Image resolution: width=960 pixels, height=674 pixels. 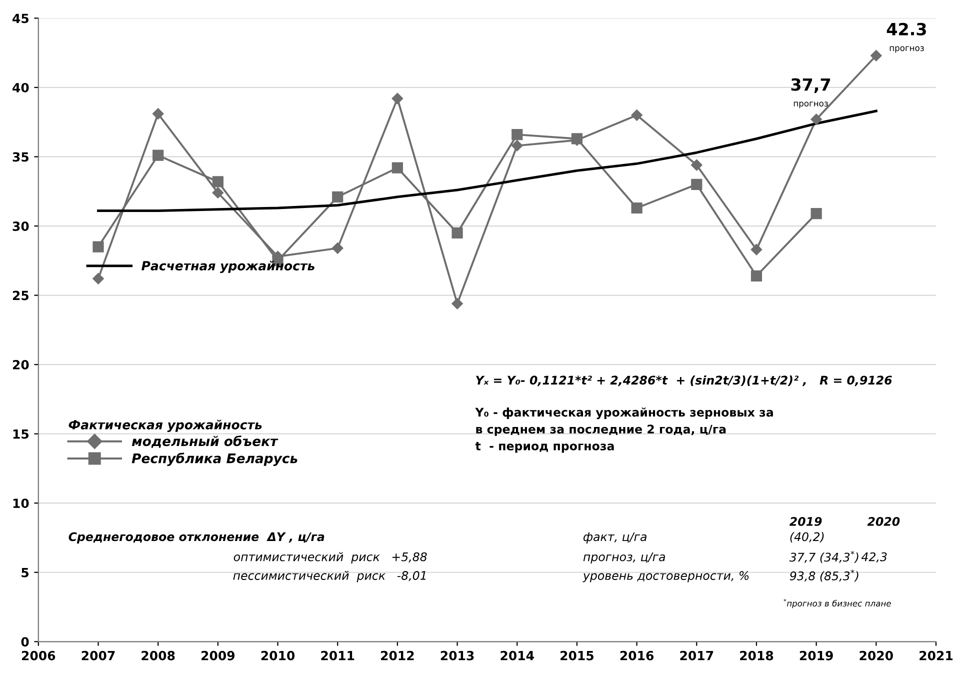 I want to click on annotation: 93,8 (85,3$^{*}$), so click(x=824, y=576).